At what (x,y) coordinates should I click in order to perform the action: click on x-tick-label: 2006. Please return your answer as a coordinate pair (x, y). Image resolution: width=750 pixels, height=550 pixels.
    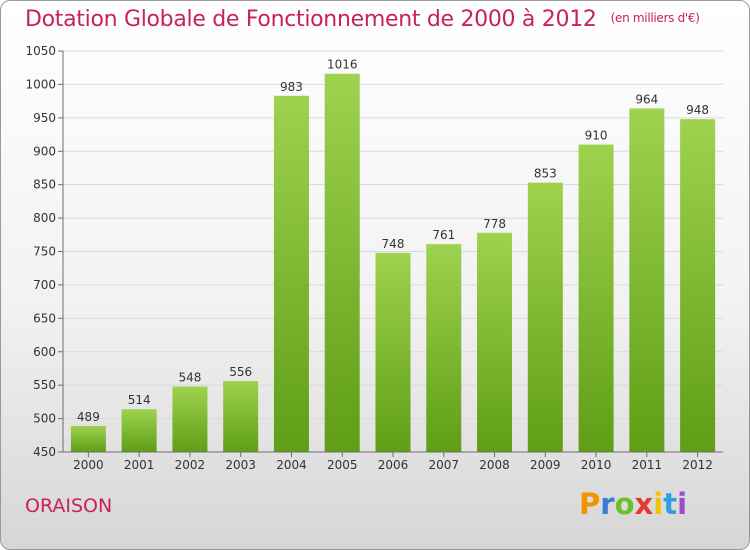
    Looking at the image, I should click on (393, 465).